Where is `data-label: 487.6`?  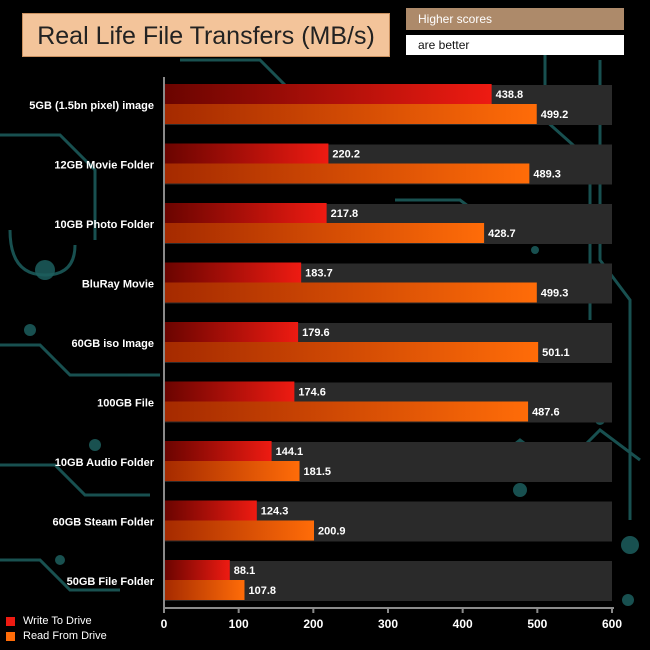
data-label: 487.6 is located at coordinates (546, 413).